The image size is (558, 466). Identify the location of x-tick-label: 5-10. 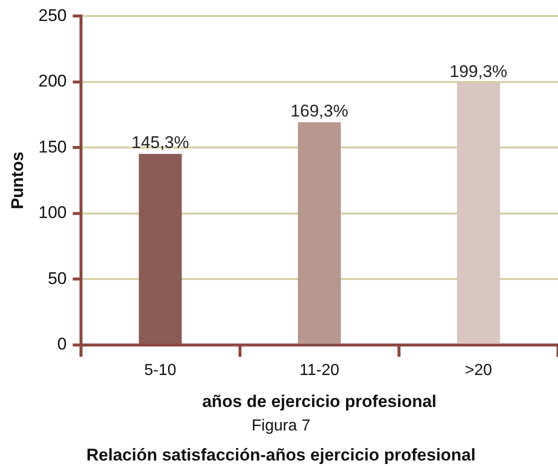
(160, 370).